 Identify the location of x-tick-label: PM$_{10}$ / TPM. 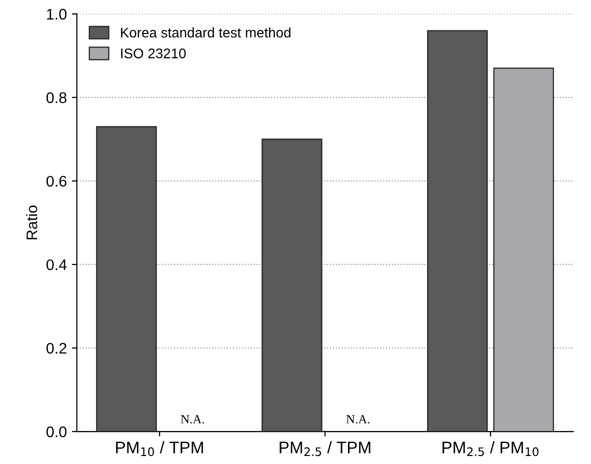
(159, 448).